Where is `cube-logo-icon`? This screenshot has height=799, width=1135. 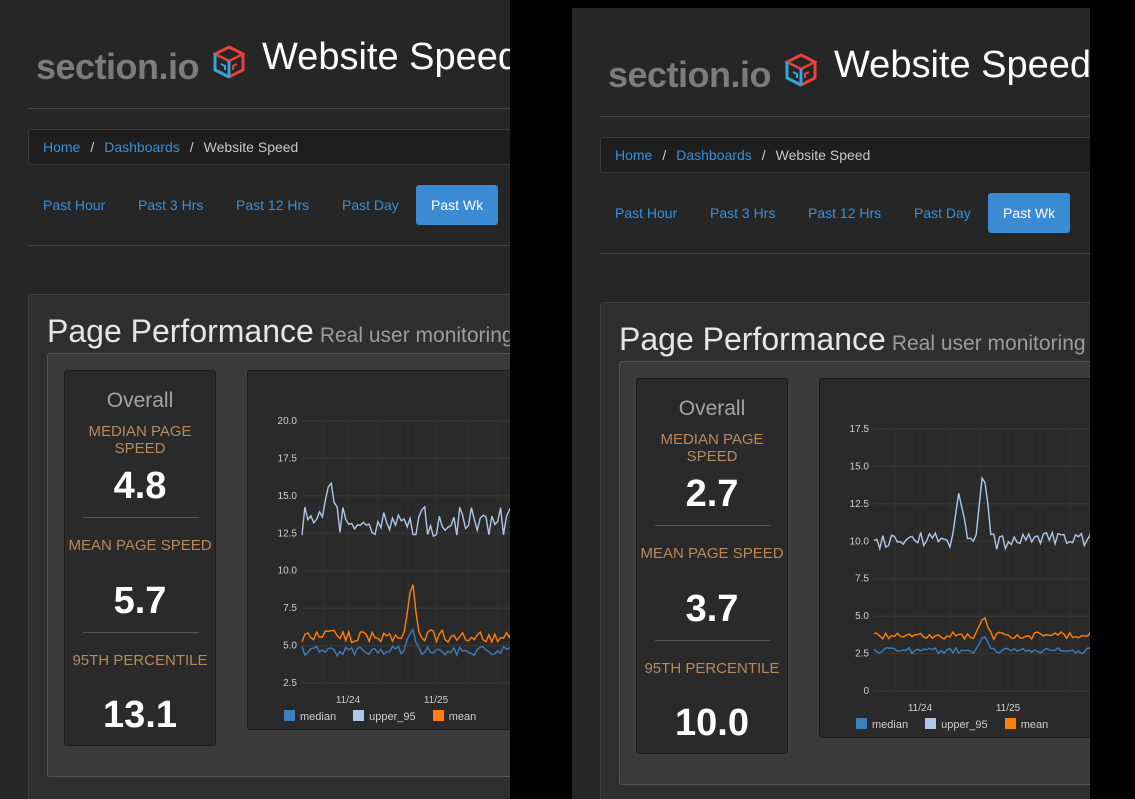 cube-logo-icon is located at coordinates (229, 62).